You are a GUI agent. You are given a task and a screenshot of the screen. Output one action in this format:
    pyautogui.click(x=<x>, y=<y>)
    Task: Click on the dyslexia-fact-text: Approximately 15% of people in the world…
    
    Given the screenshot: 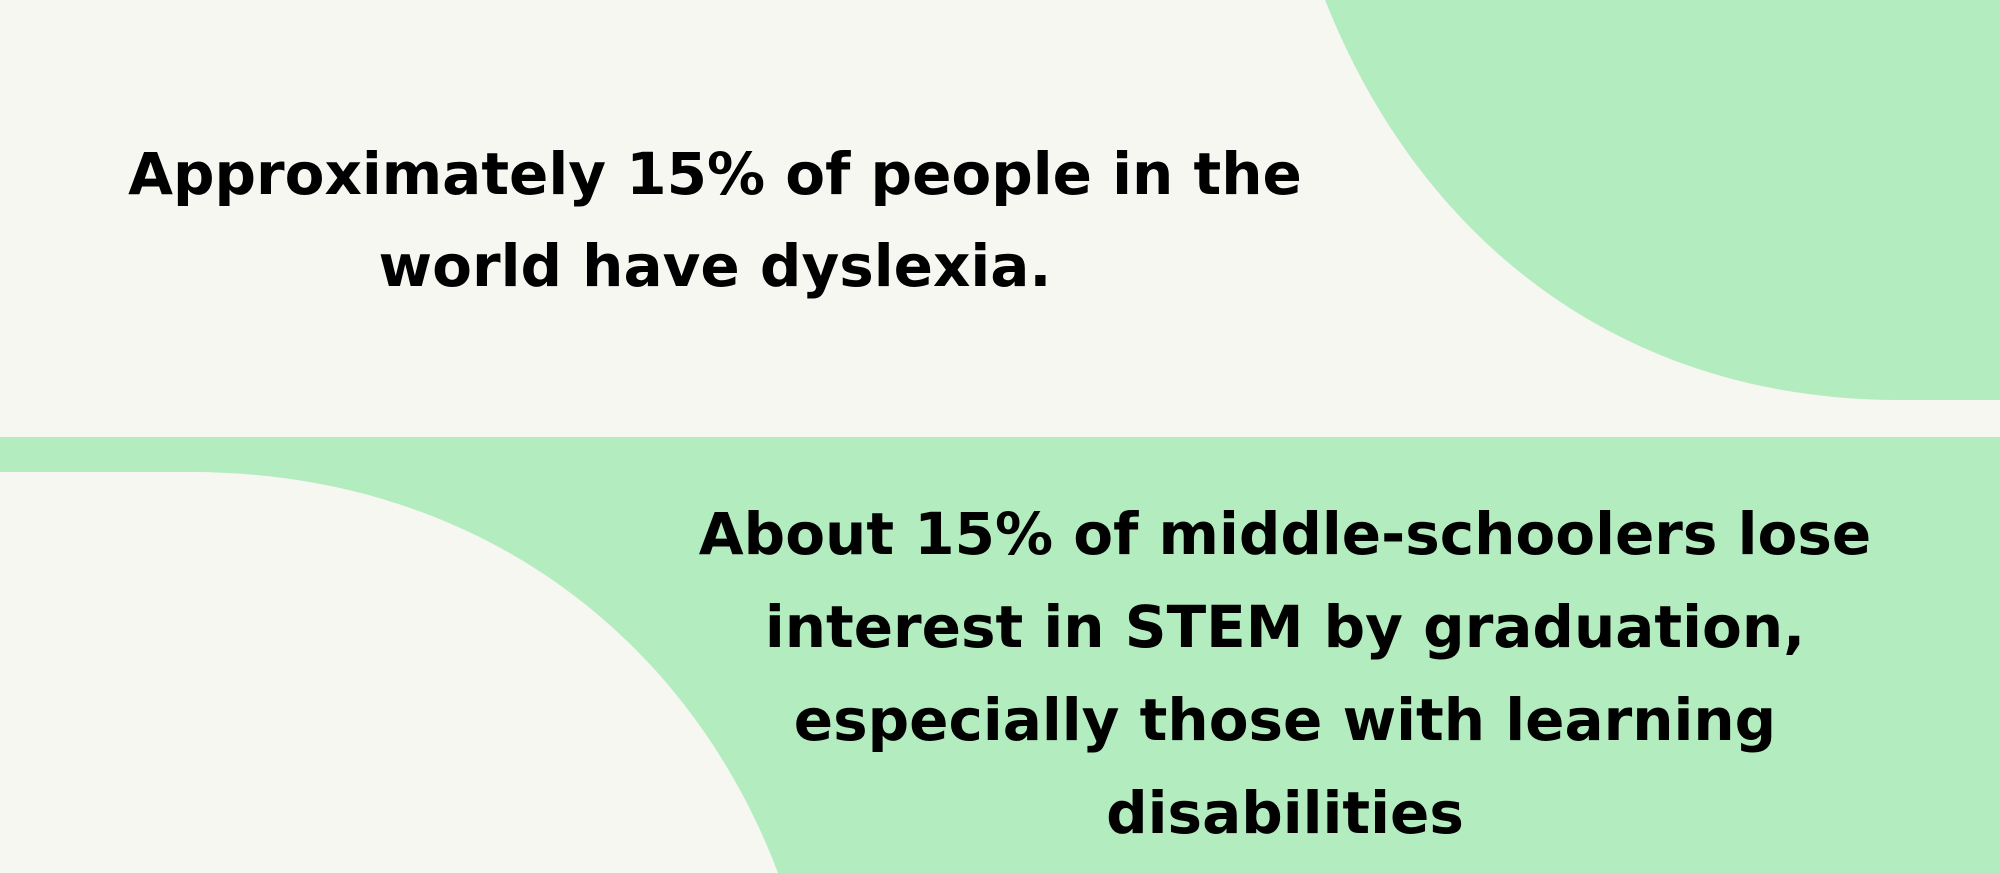 What is the action you would take?
    pyautogui.click(x=715, y=220)
    